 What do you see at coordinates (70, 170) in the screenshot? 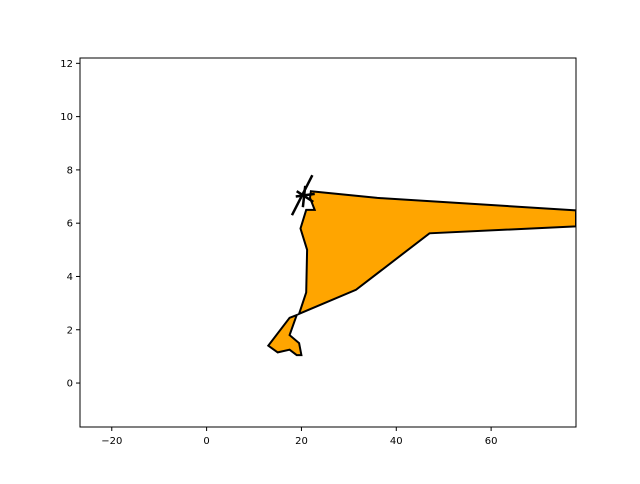
I see `y-tick-label: 8` at bounding box center [70, 170].